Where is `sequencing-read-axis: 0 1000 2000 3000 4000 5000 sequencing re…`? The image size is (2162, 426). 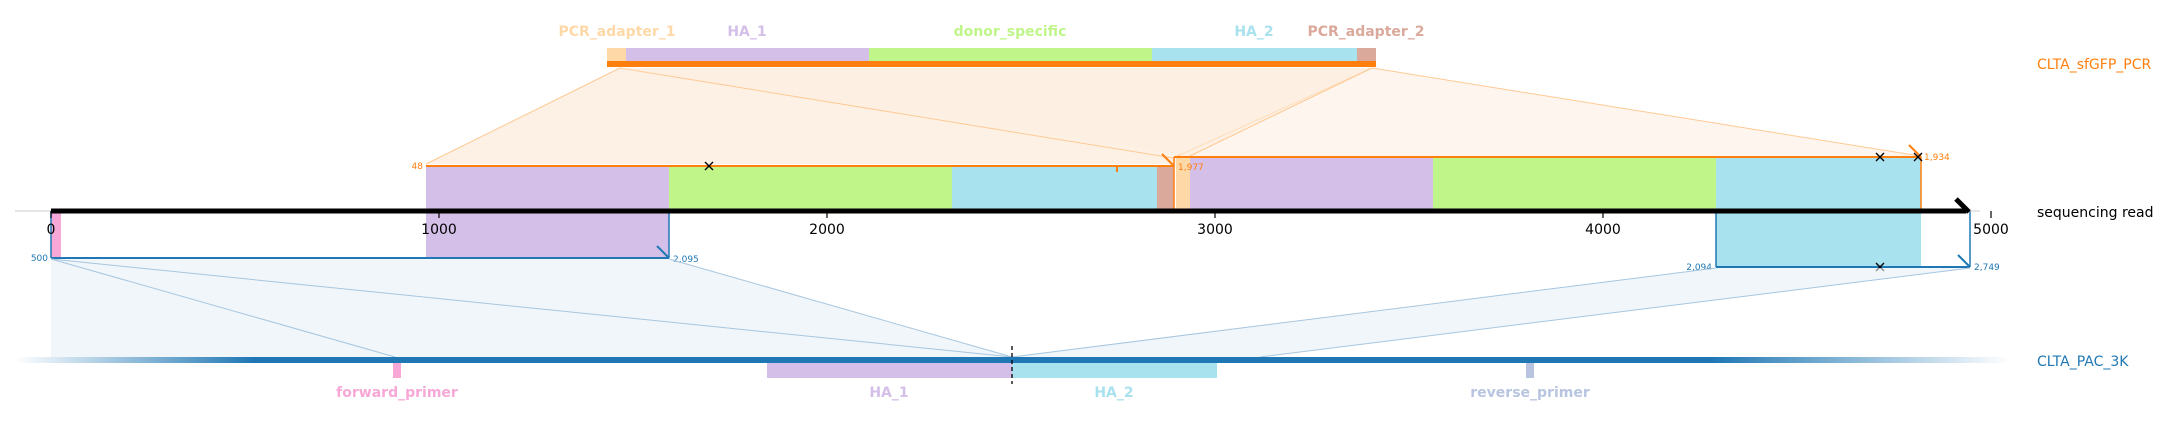
sequencing-read-axis: 0 1000 2000 3000 4000 5000 sequencing re… is located at coordinates (1084, 217).